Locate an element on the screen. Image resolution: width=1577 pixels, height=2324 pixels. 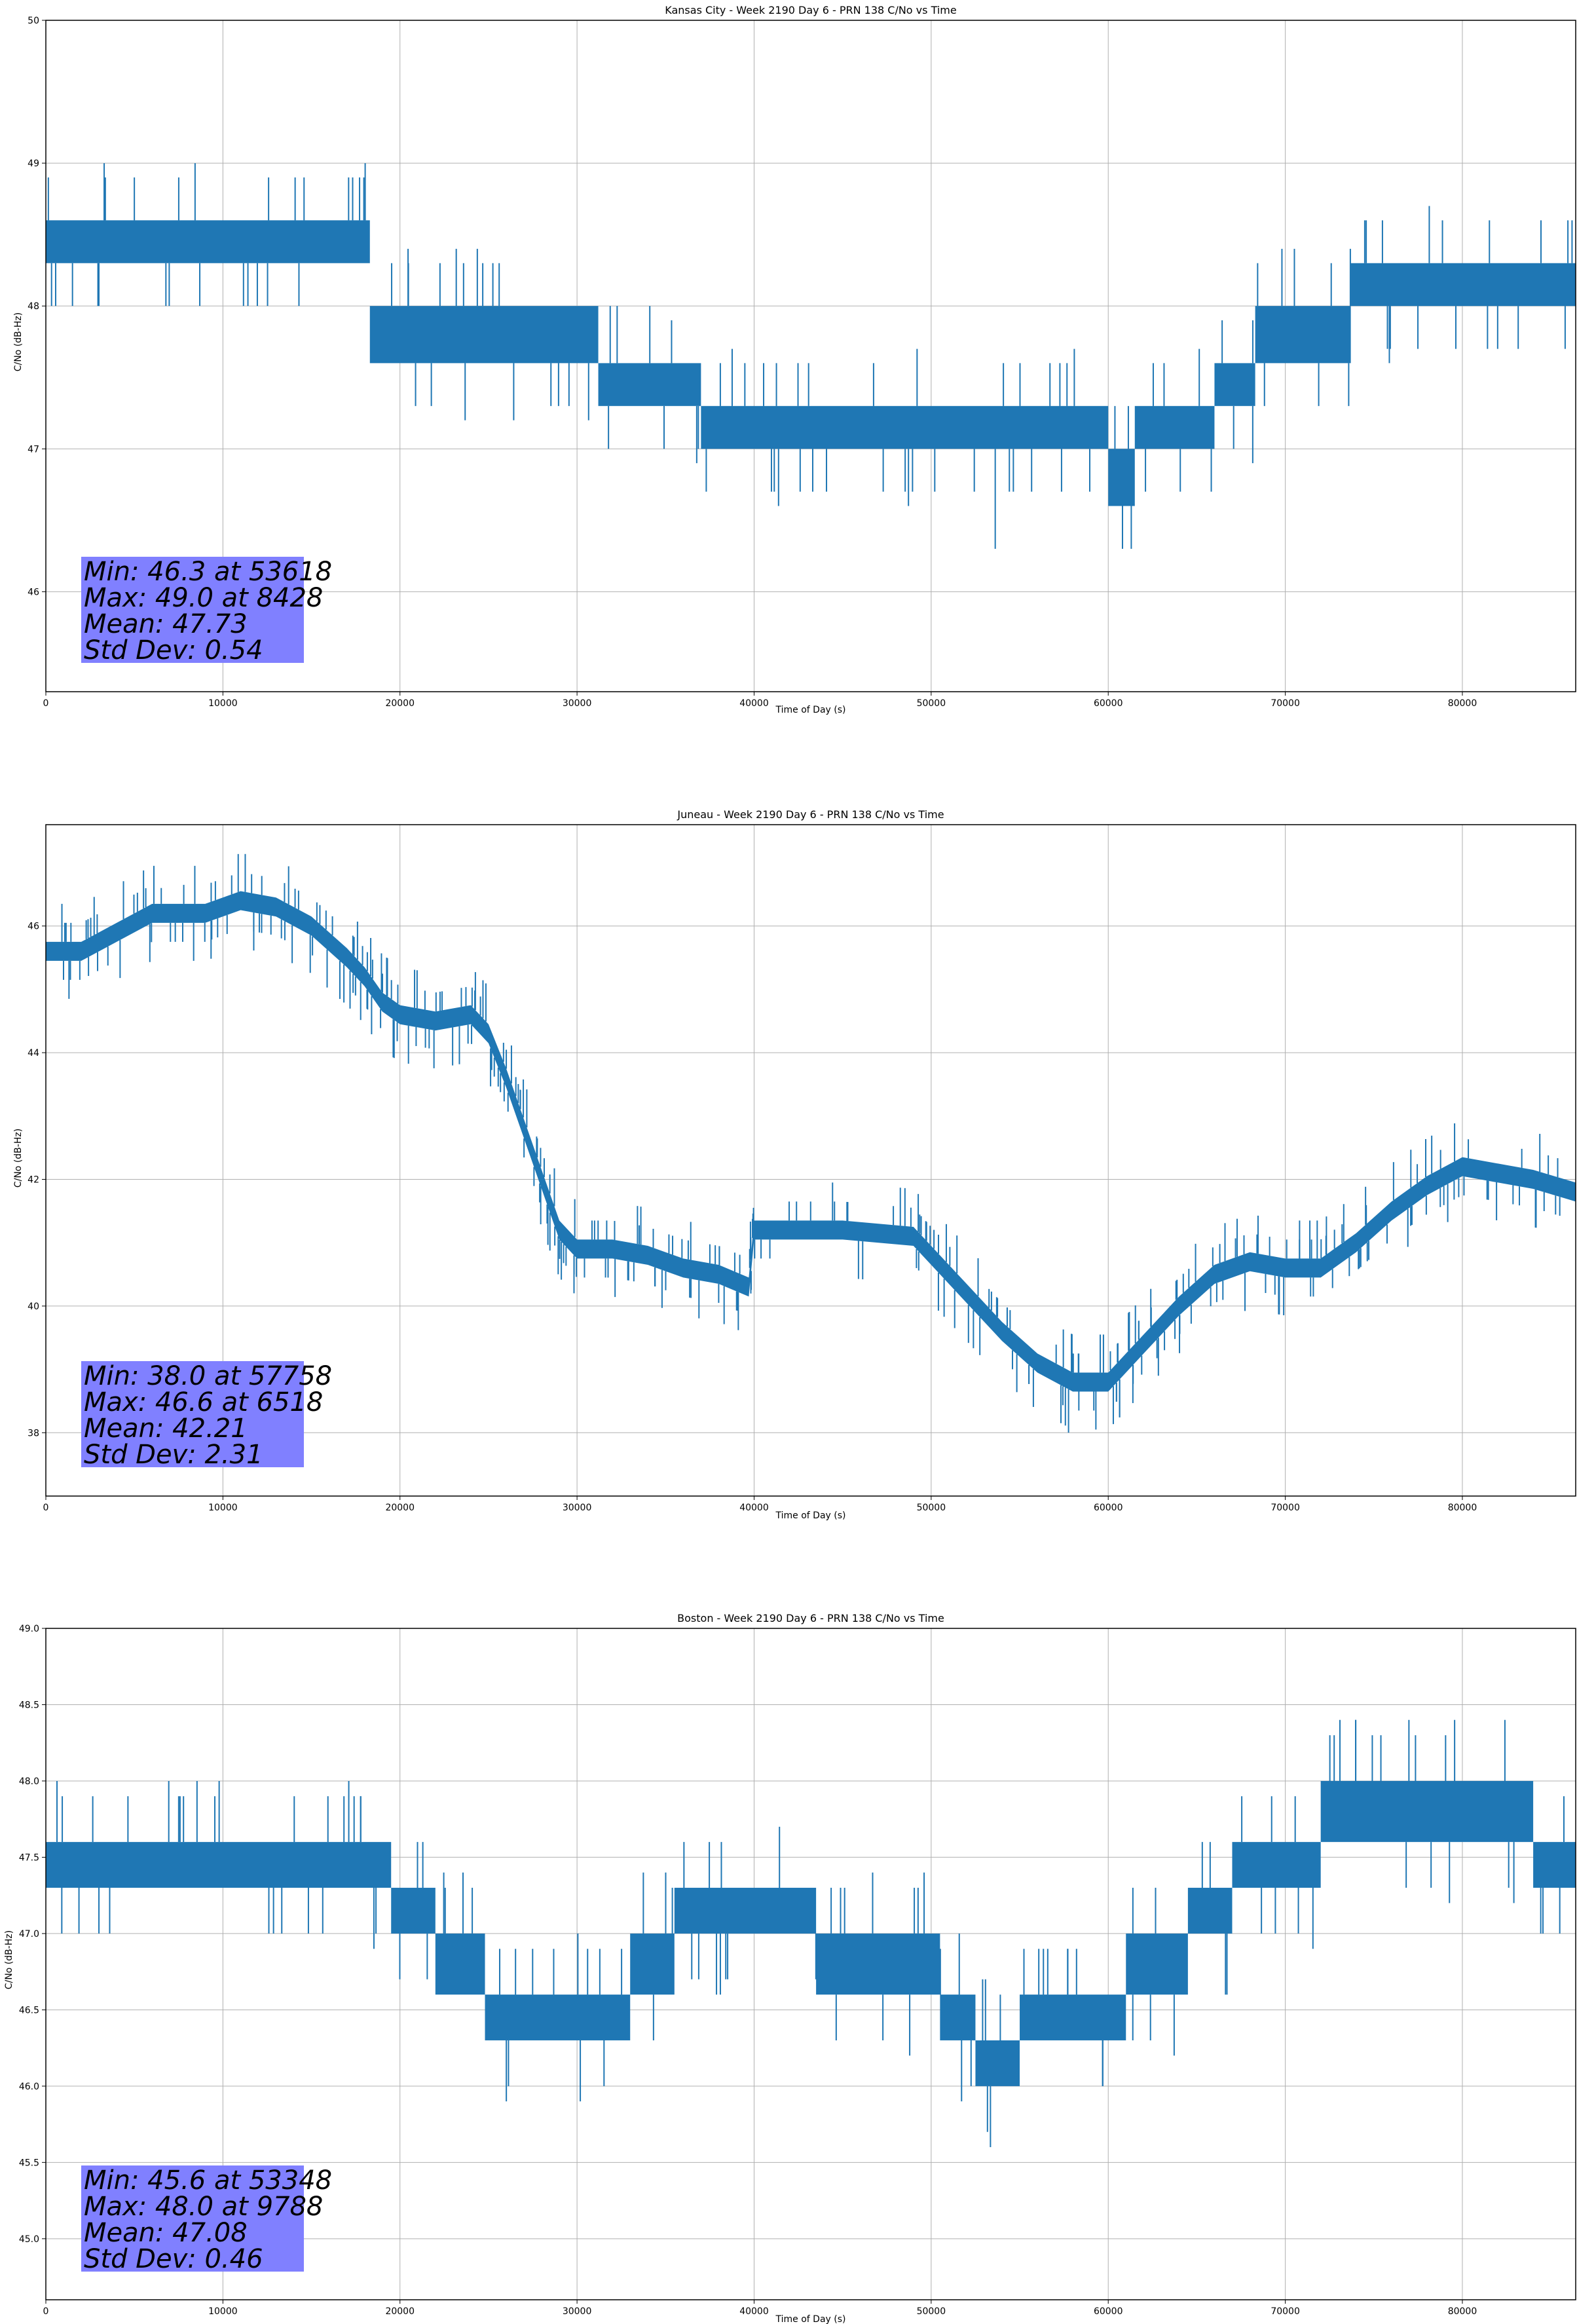
stats-std: Std Dev: 2.31 is located at coordinates (173, 1455).